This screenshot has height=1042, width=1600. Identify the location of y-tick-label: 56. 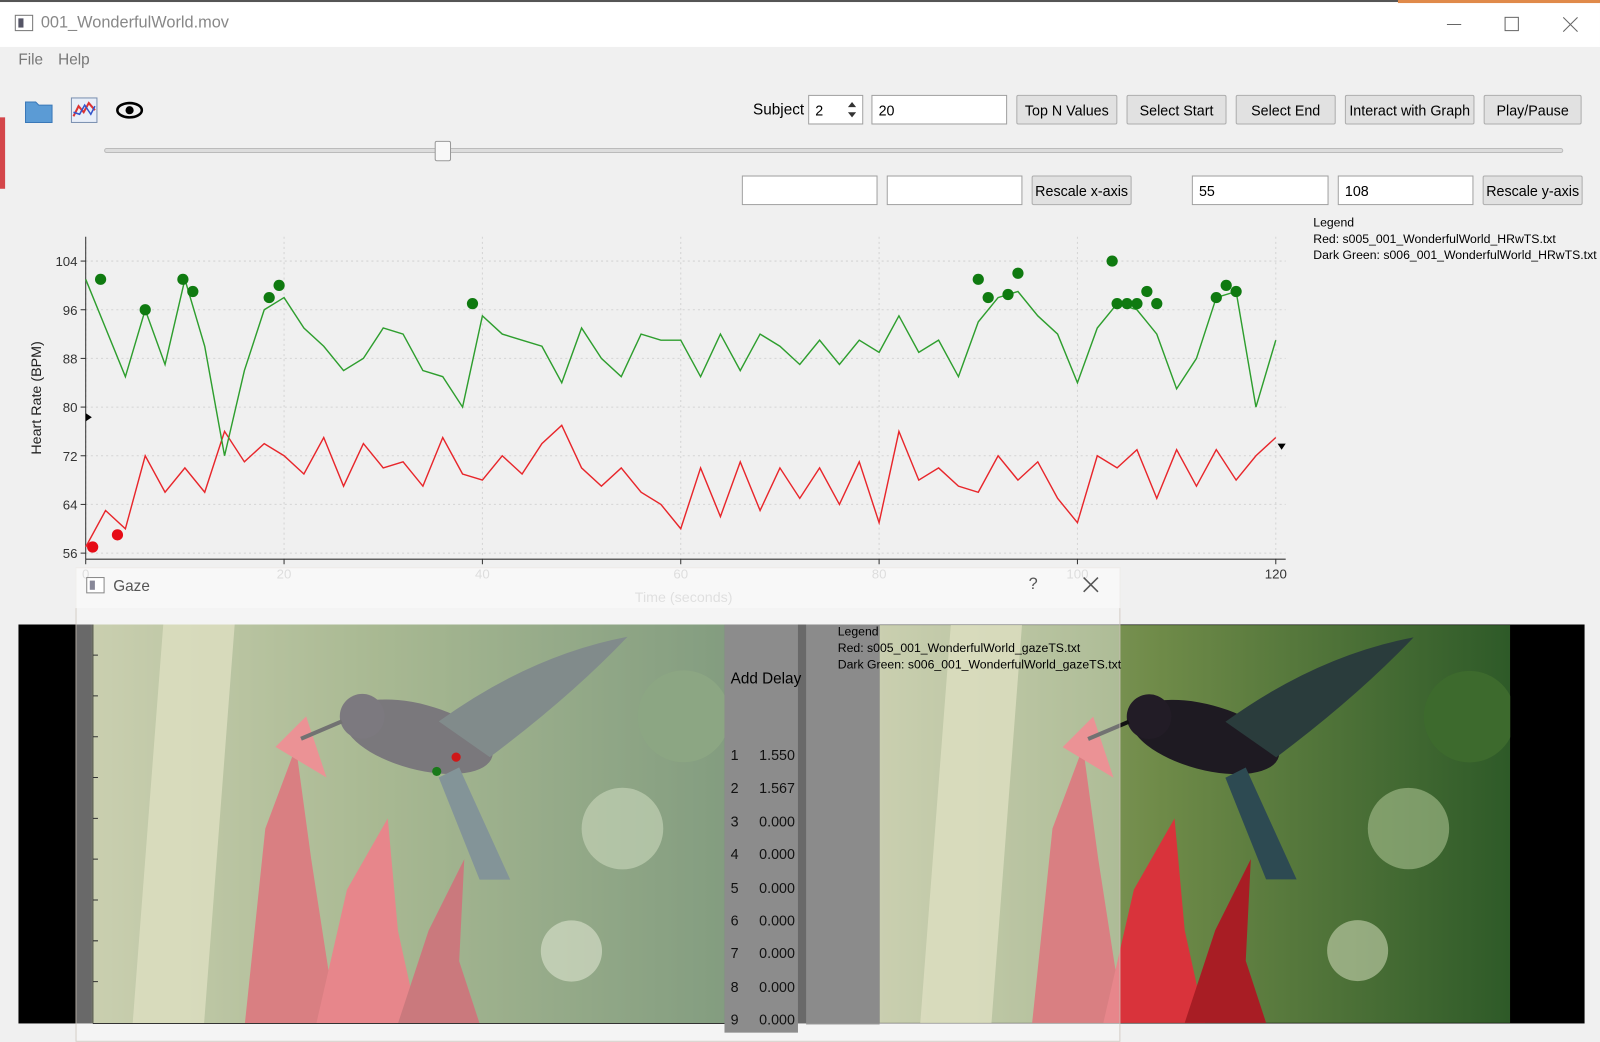
(70, 553).